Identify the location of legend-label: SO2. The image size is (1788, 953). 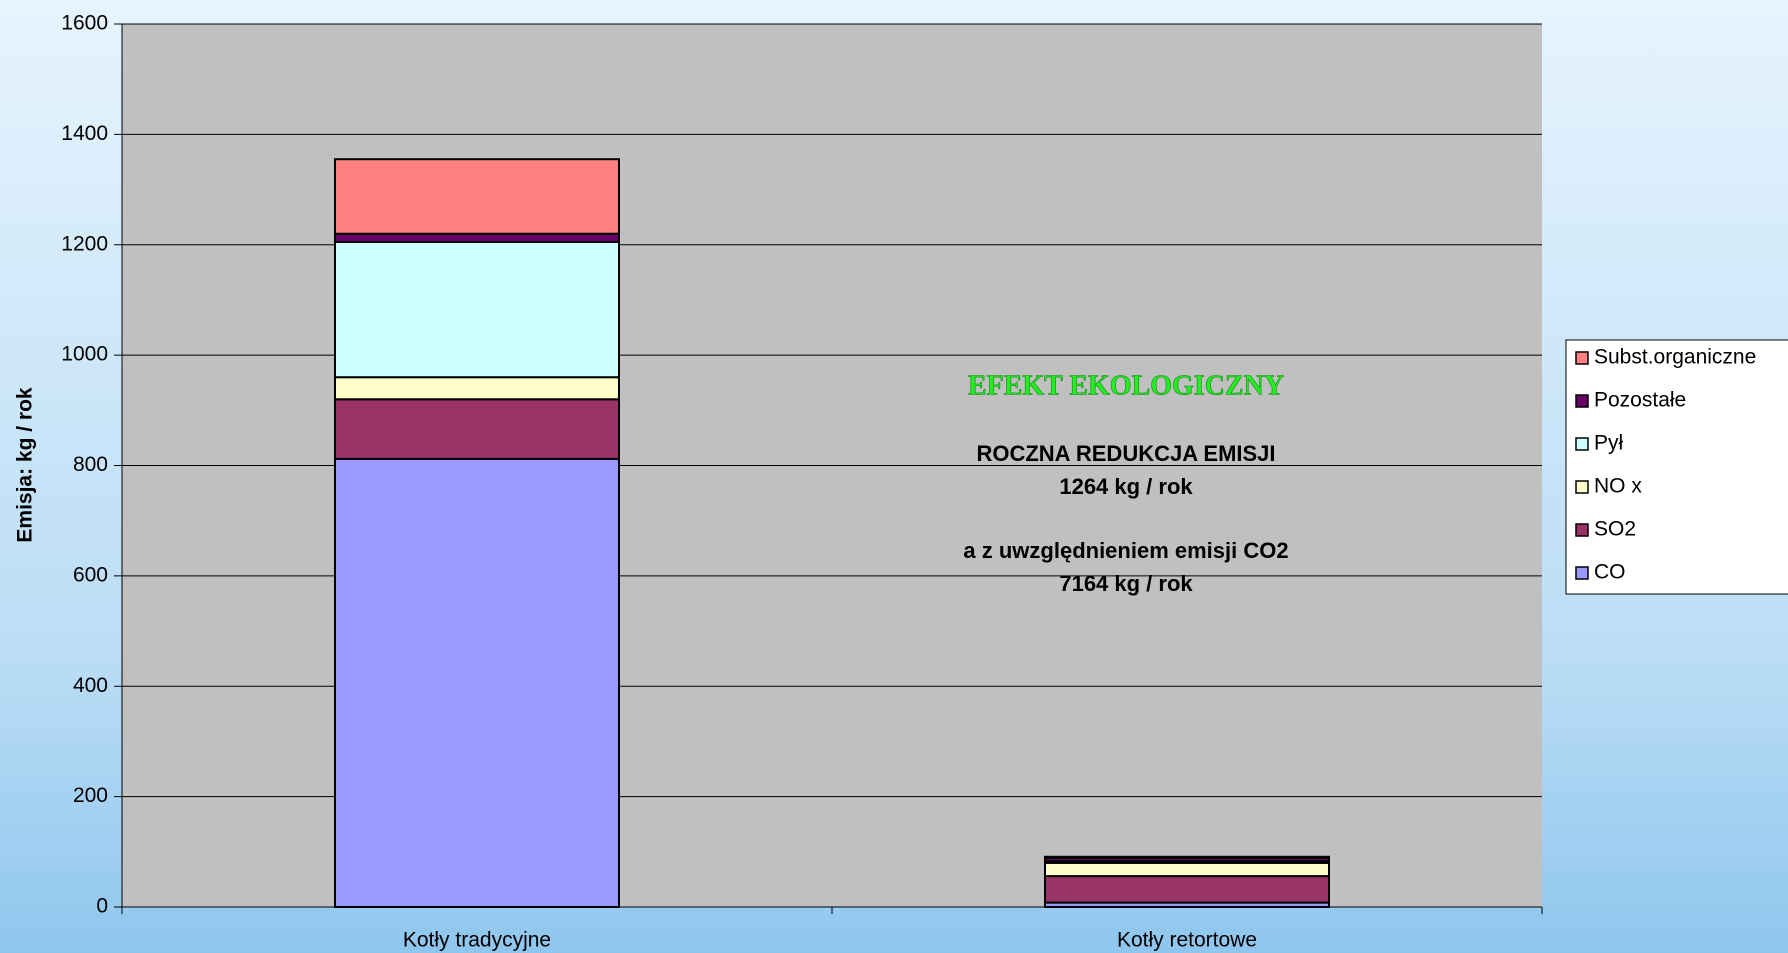
(1615, 529).